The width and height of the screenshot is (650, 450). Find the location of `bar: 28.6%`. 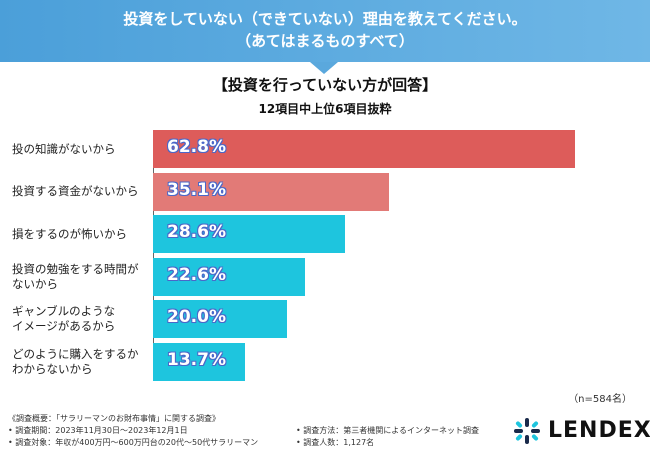

bar: 28.6% is located at coordinates (249, 234).